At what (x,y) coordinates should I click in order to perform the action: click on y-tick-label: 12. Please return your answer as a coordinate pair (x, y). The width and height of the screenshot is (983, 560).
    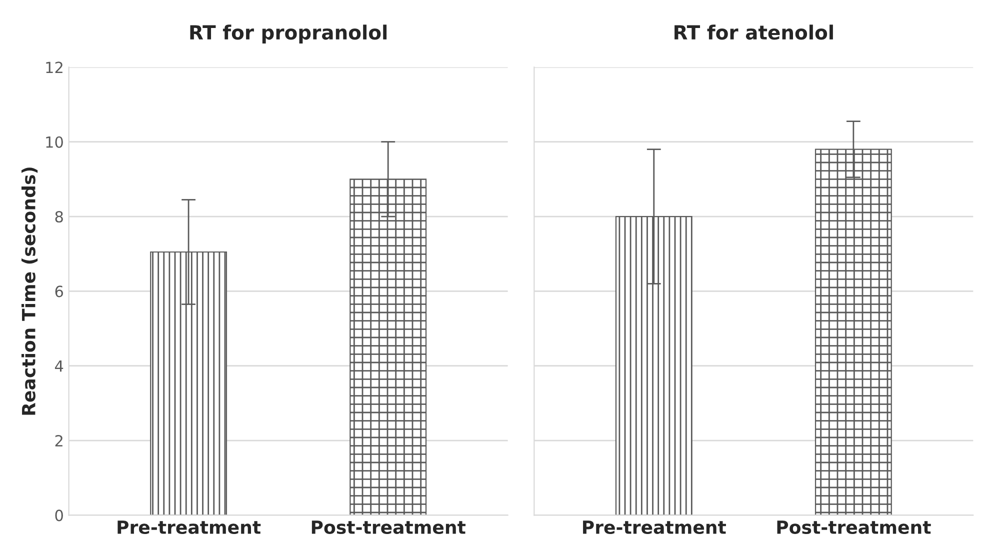
    Looking at the image, I should click on (54, 68).